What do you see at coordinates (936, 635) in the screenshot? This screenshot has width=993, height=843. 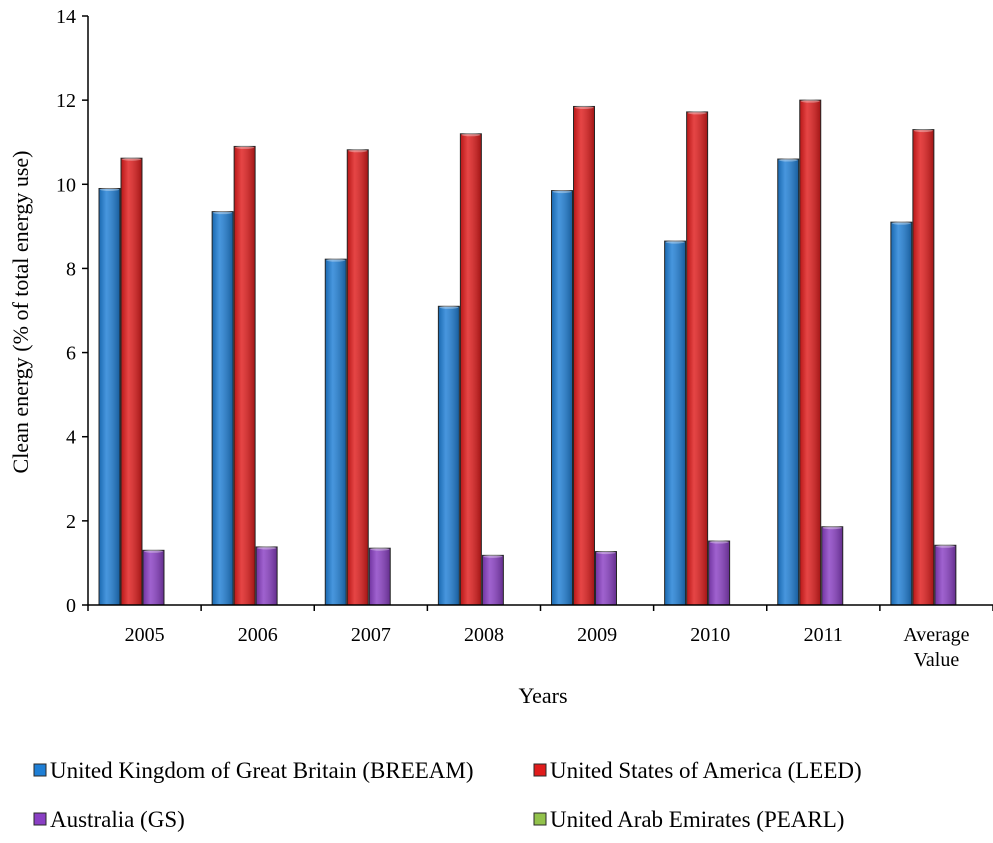 I see `x-tick-label: Average` at bounding box center [936, 635].